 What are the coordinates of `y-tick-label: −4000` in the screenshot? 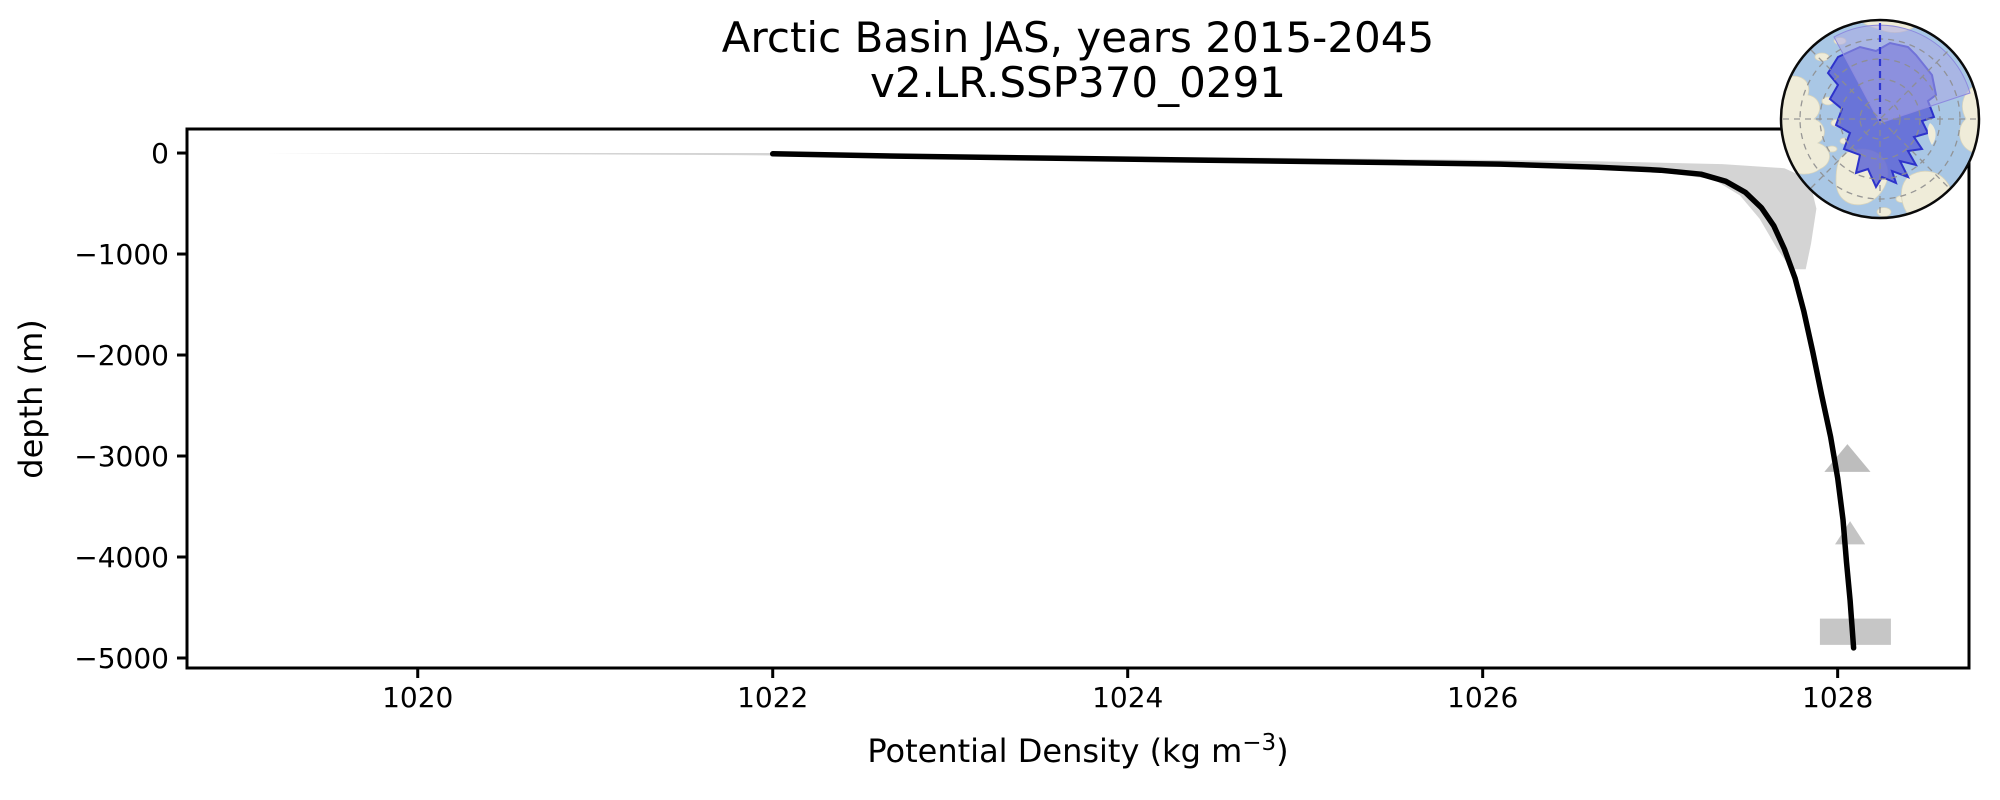 It's located at (121, 557).